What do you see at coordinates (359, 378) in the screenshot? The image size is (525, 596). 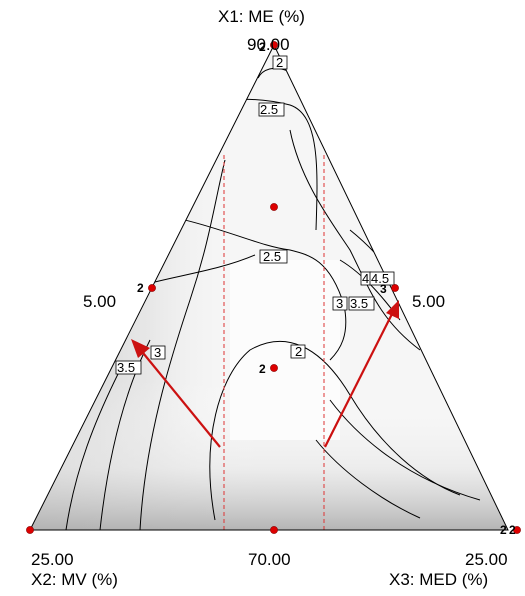 I see `arrow-right` at bounding box center [359, 378].